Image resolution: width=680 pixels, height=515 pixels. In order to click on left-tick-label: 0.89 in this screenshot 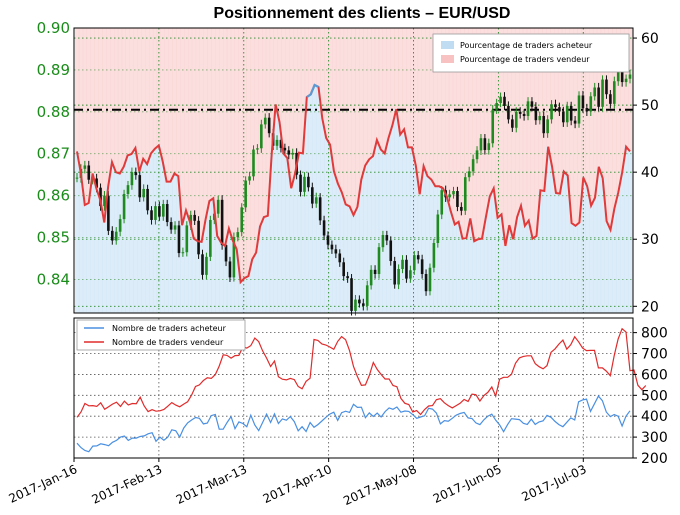, I will do `click(53, 70)`.